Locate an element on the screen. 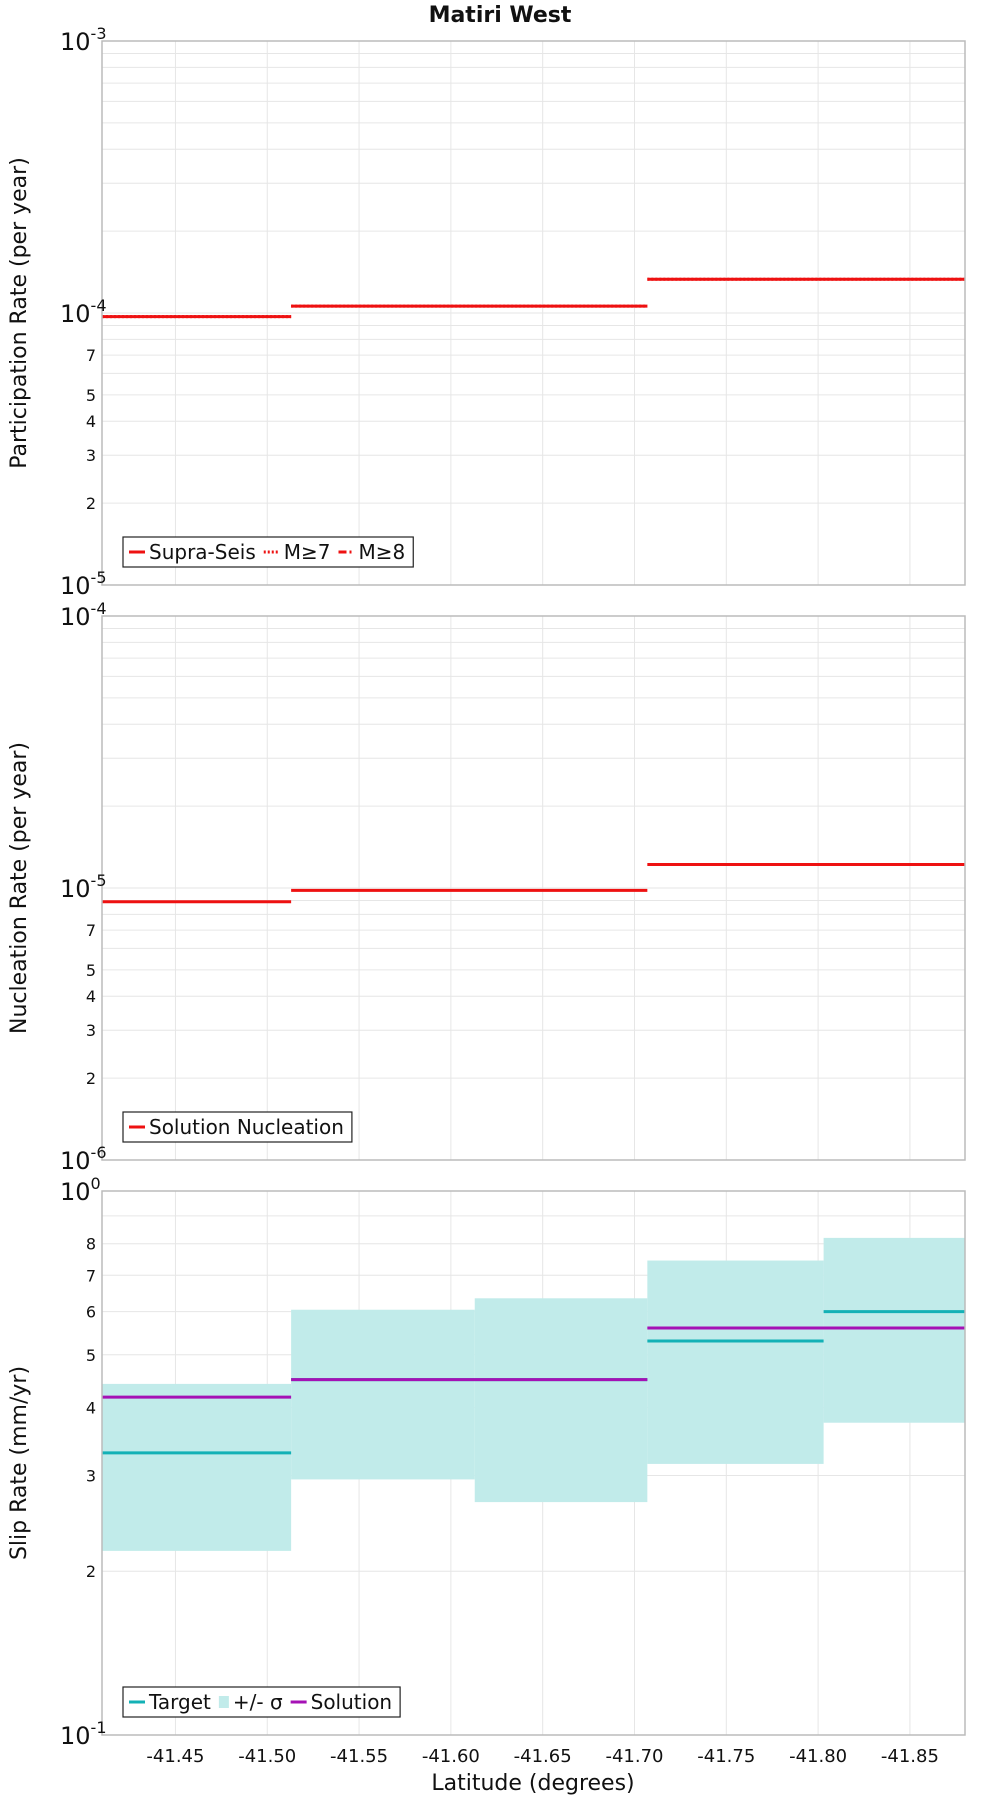 The image size is (1000, 1800). y-axis-title: Nucleation Rate (per year) is located at coordinates (19, 888).